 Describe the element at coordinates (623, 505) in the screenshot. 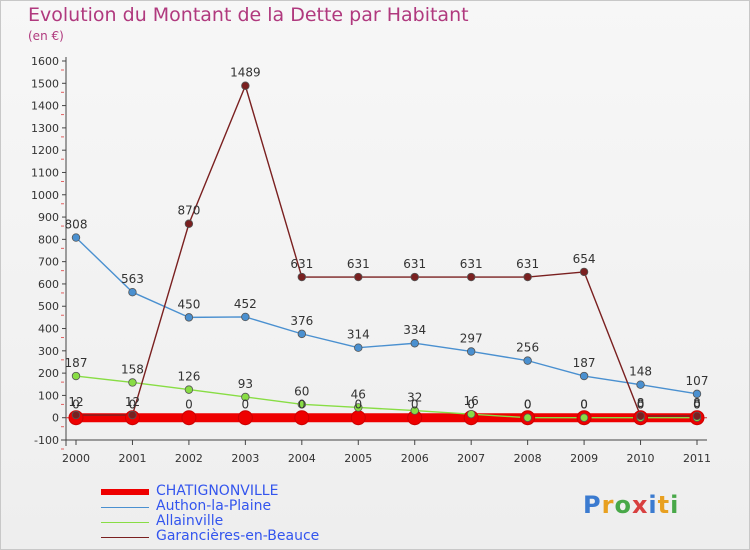

I see `logo-letter: o` at that location.